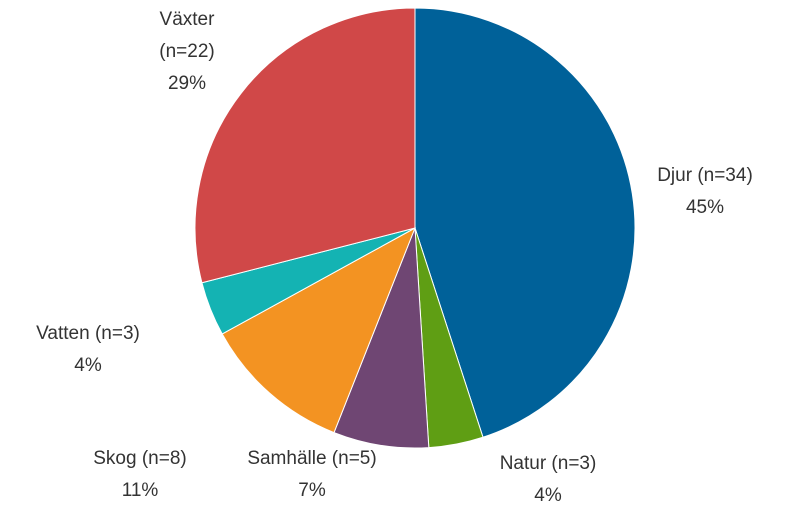  What do you see at coordinates (312, 458) in the screenshot?
I see `category-label: Samhälle (n=5)` at bounding box center [312, 458].